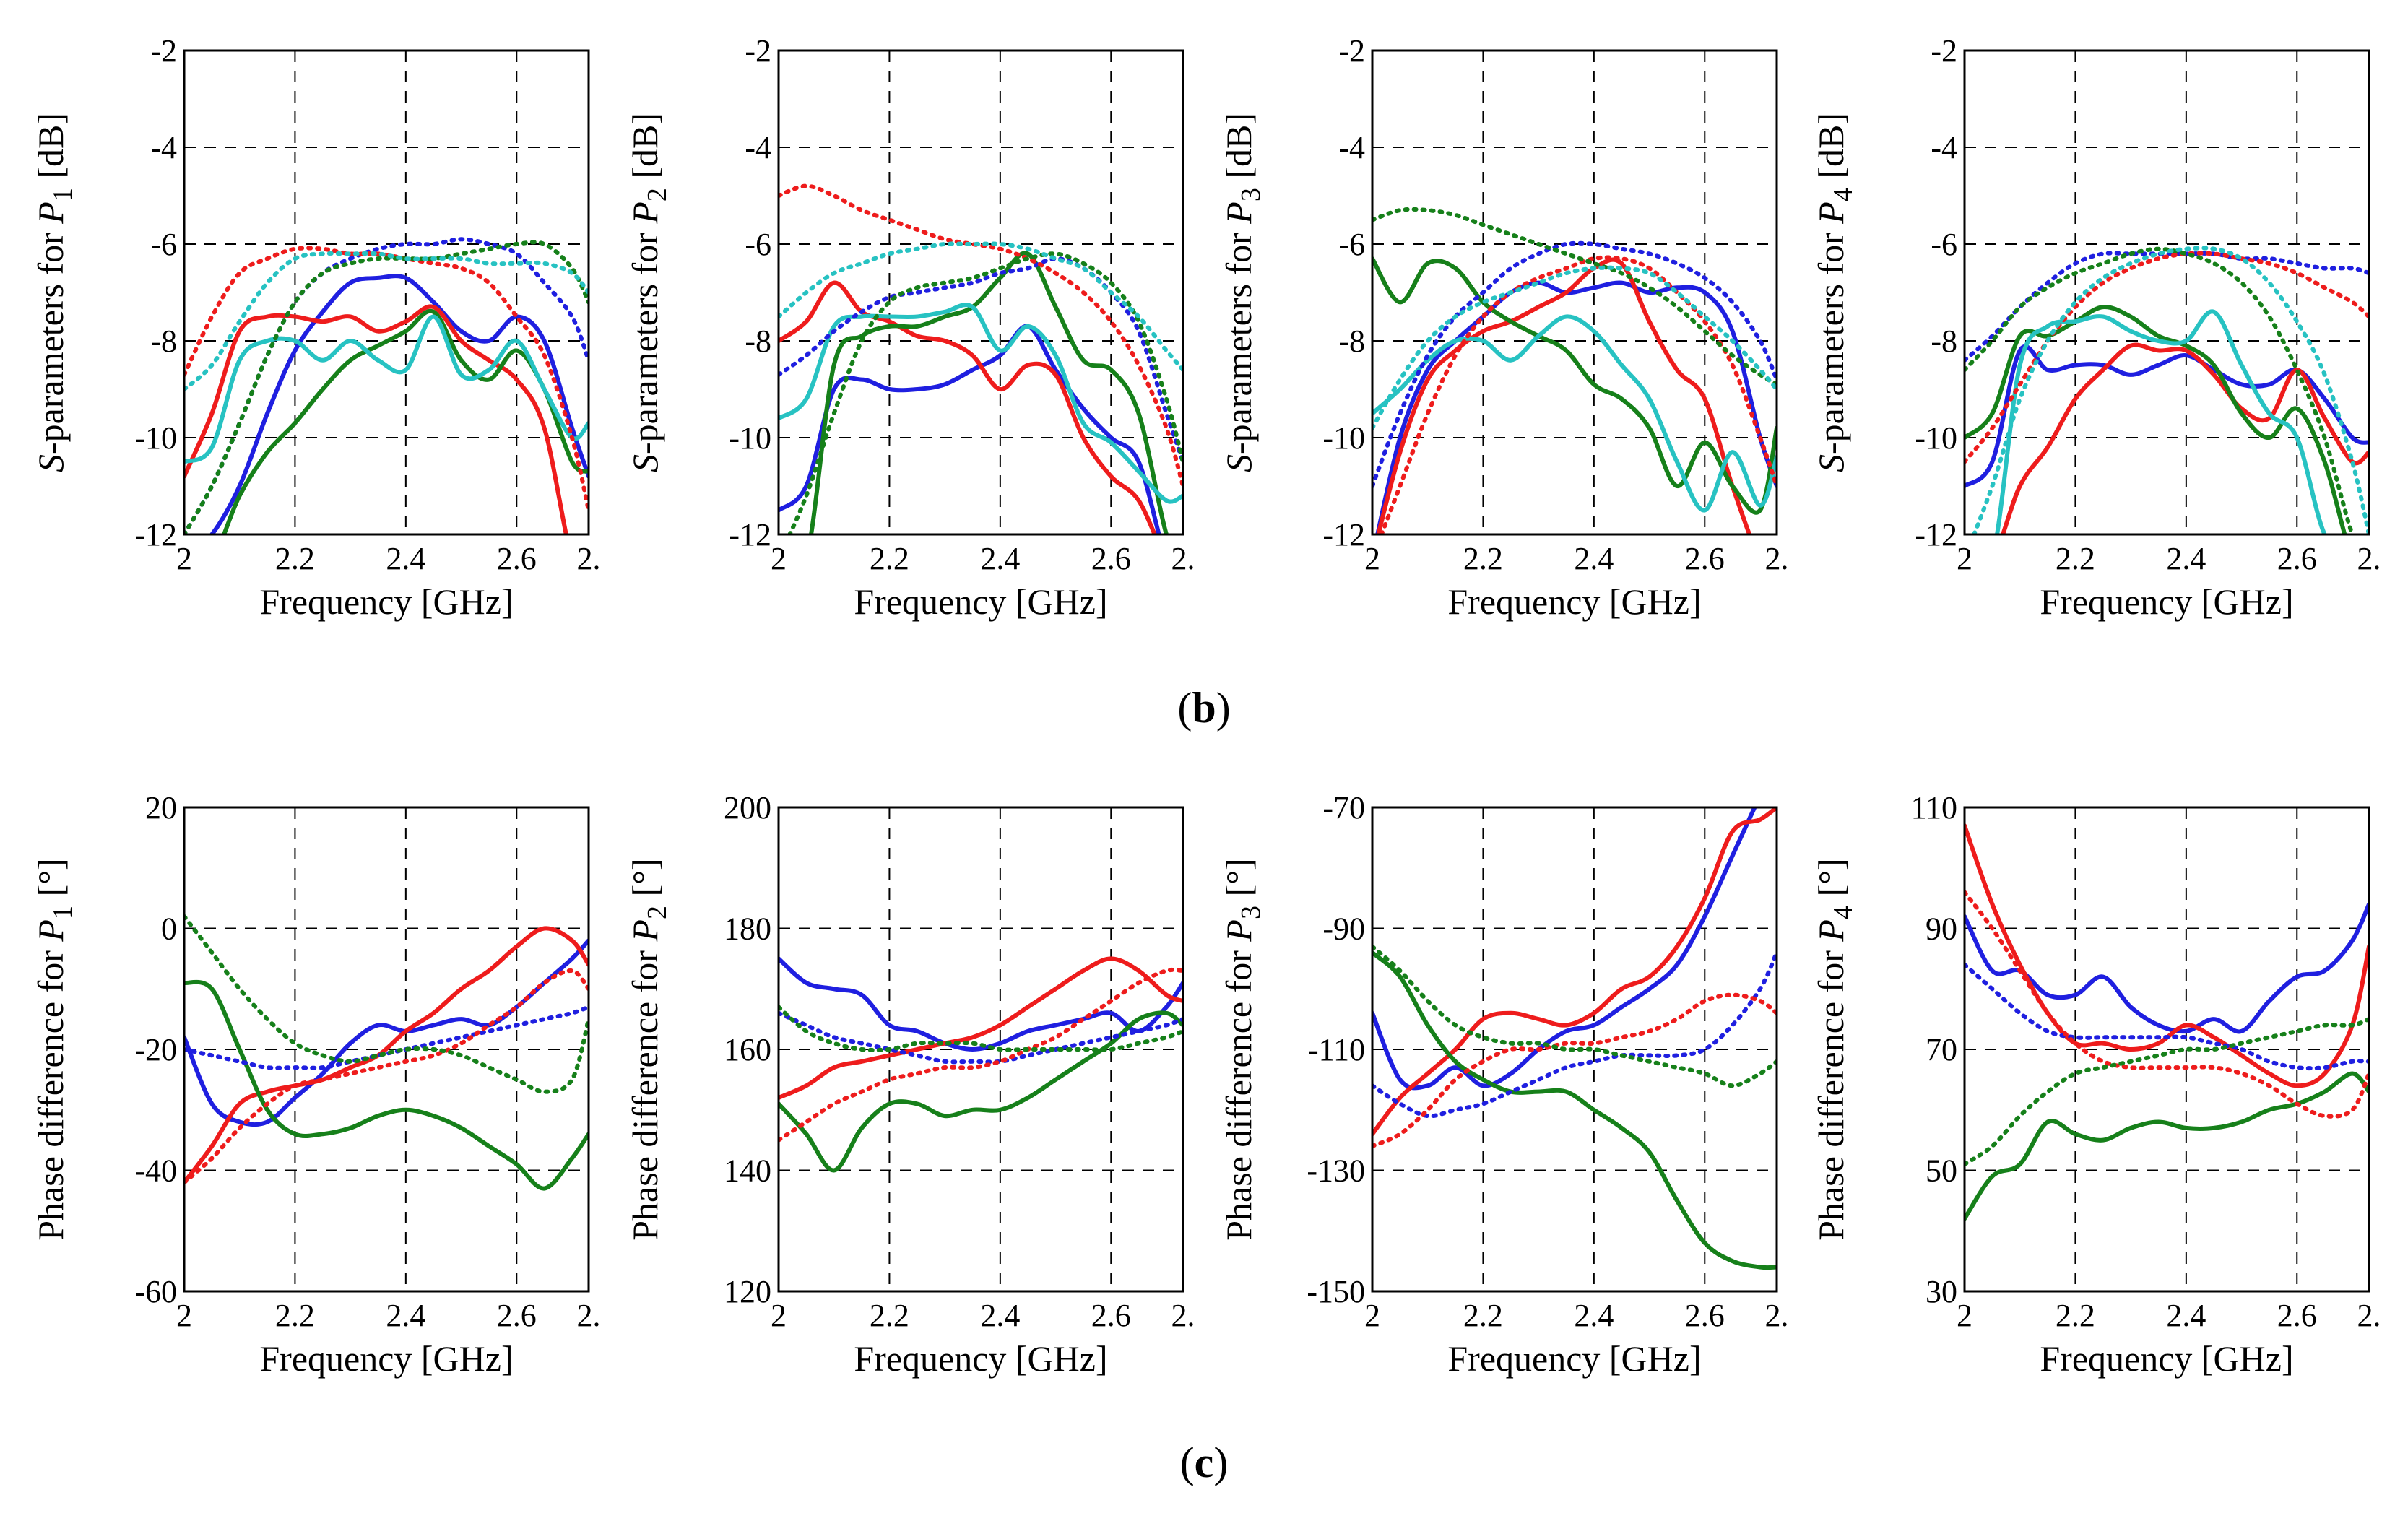  I want to click on chart-c-1-frame, so click(386, 1049).